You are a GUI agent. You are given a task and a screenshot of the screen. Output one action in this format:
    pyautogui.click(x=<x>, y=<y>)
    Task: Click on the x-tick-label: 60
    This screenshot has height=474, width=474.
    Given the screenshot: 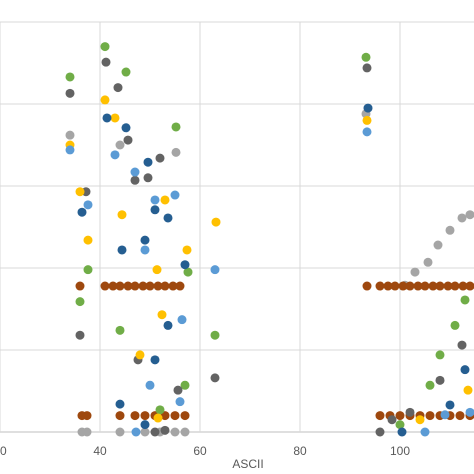 What is the action you would take?
    pyautogui.click(x=200, y=451)
    